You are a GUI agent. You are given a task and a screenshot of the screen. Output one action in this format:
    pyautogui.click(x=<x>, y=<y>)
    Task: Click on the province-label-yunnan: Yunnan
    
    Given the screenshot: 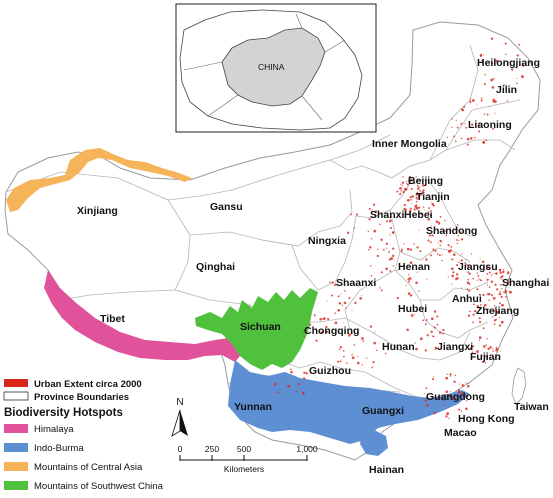 What is the action you would take?
    pyautogui.click(x=253, y=407)
    